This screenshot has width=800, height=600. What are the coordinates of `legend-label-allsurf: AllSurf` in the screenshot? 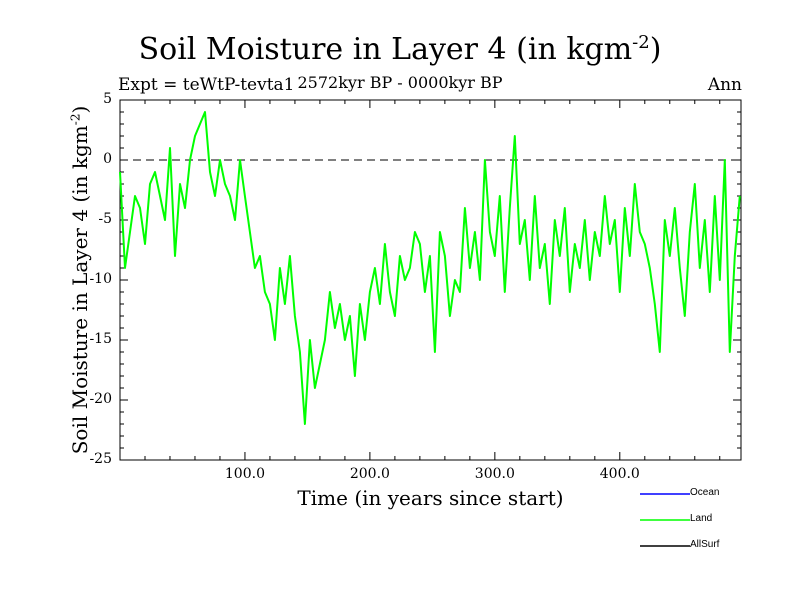 It's located at (705, 544).